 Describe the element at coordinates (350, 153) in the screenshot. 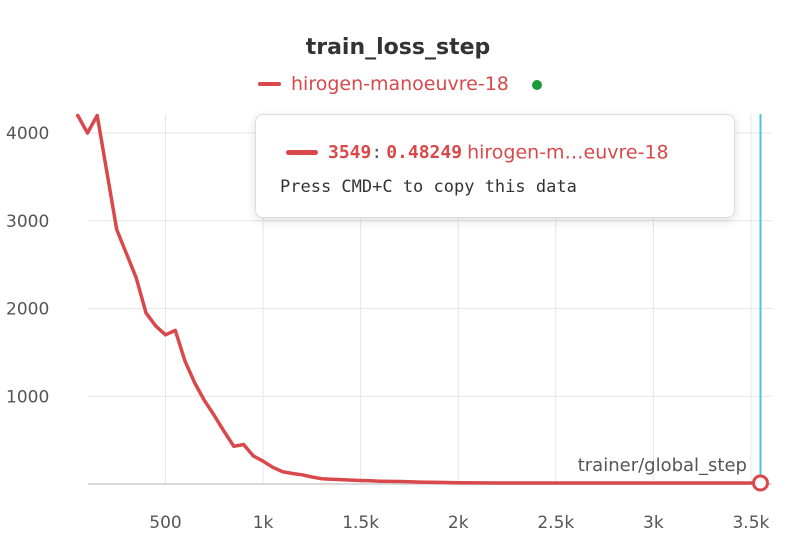

I see `tooltip-step: 3549` at that location.